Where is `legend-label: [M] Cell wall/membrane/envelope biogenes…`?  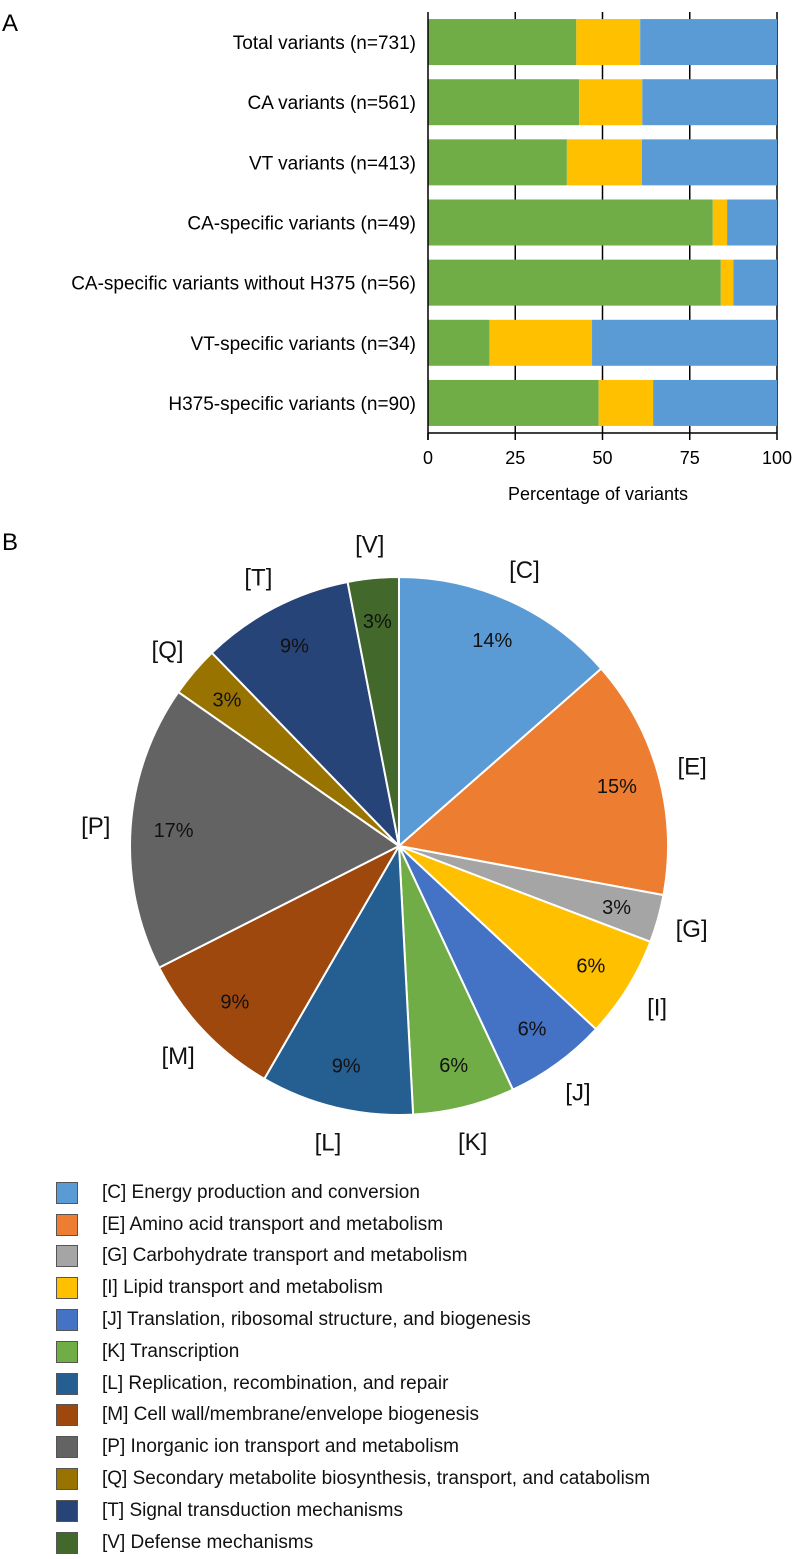
legend-label: [M] Cell wall/membrane/envelope biogenes… is located at coordinates (291, 1415).